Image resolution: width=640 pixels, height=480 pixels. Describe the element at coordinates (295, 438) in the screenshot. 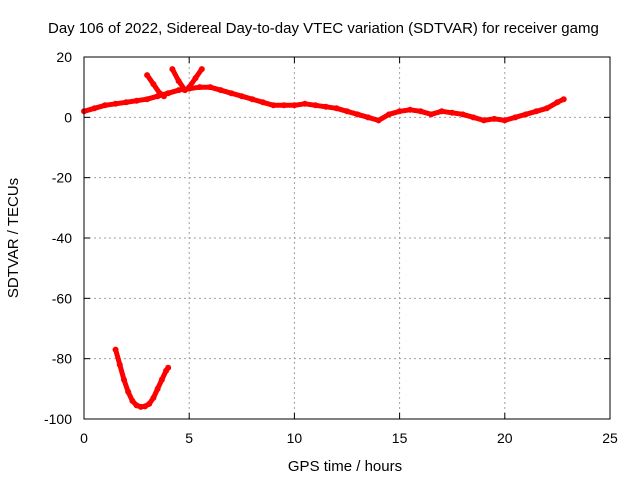

I see `x-tick-label: 10` at that location.